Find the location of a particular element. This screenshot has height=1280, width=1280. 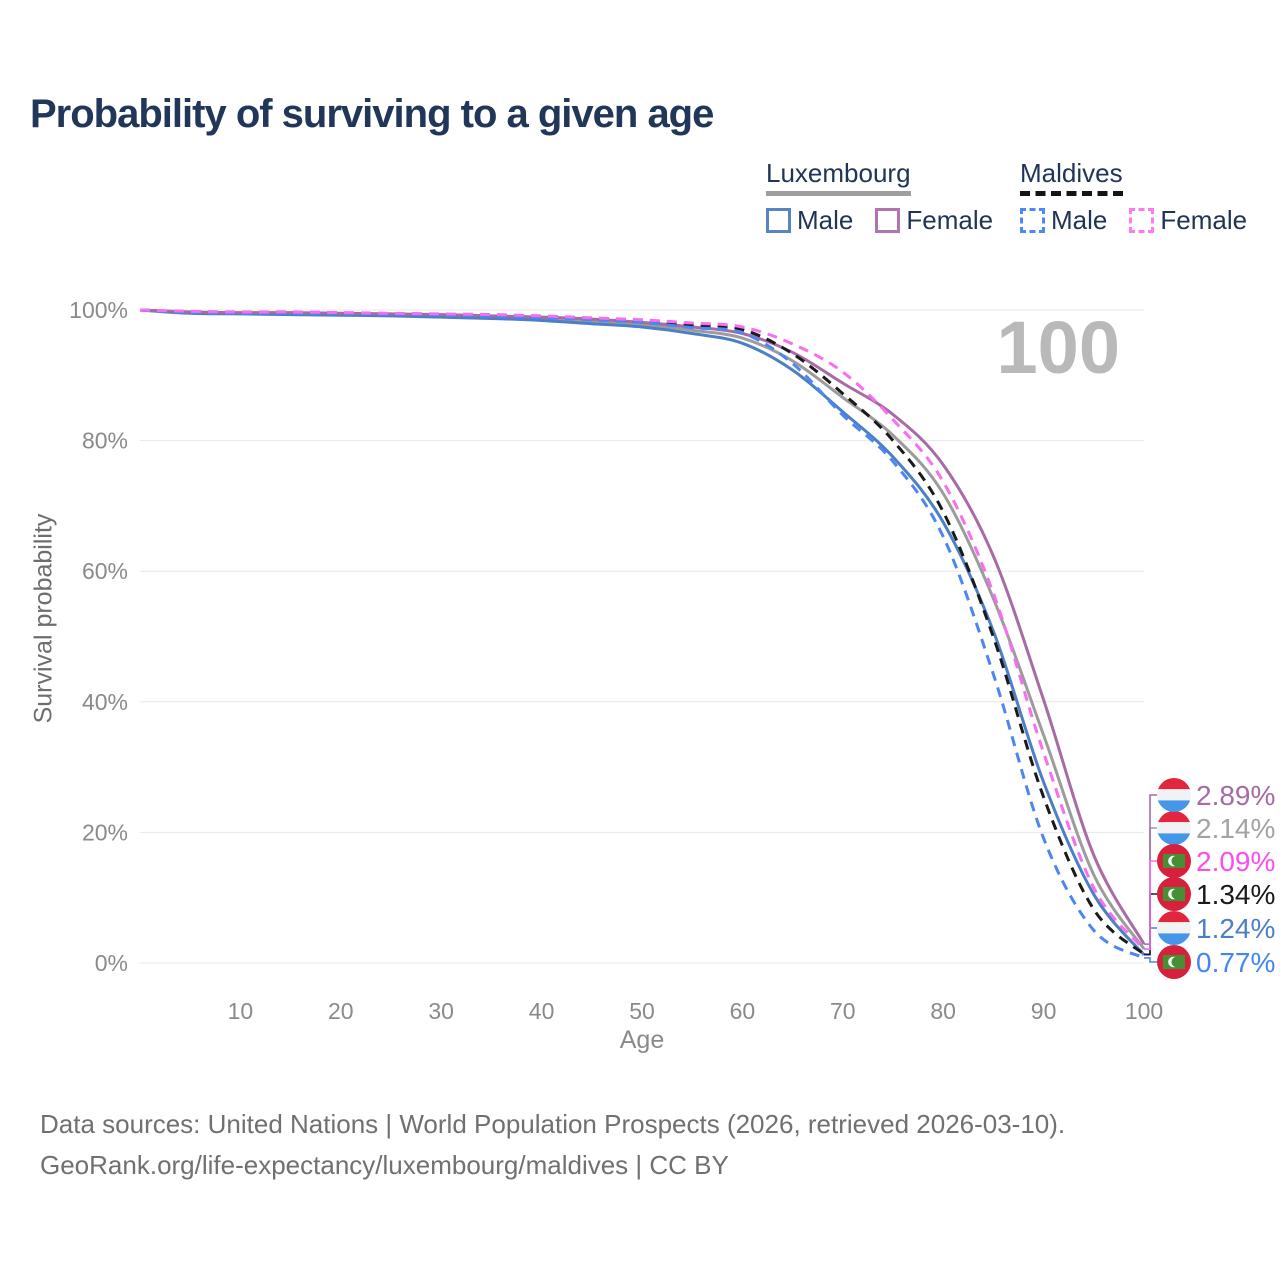

x-tick-label: 60 is located at coordinates (743, 1011).